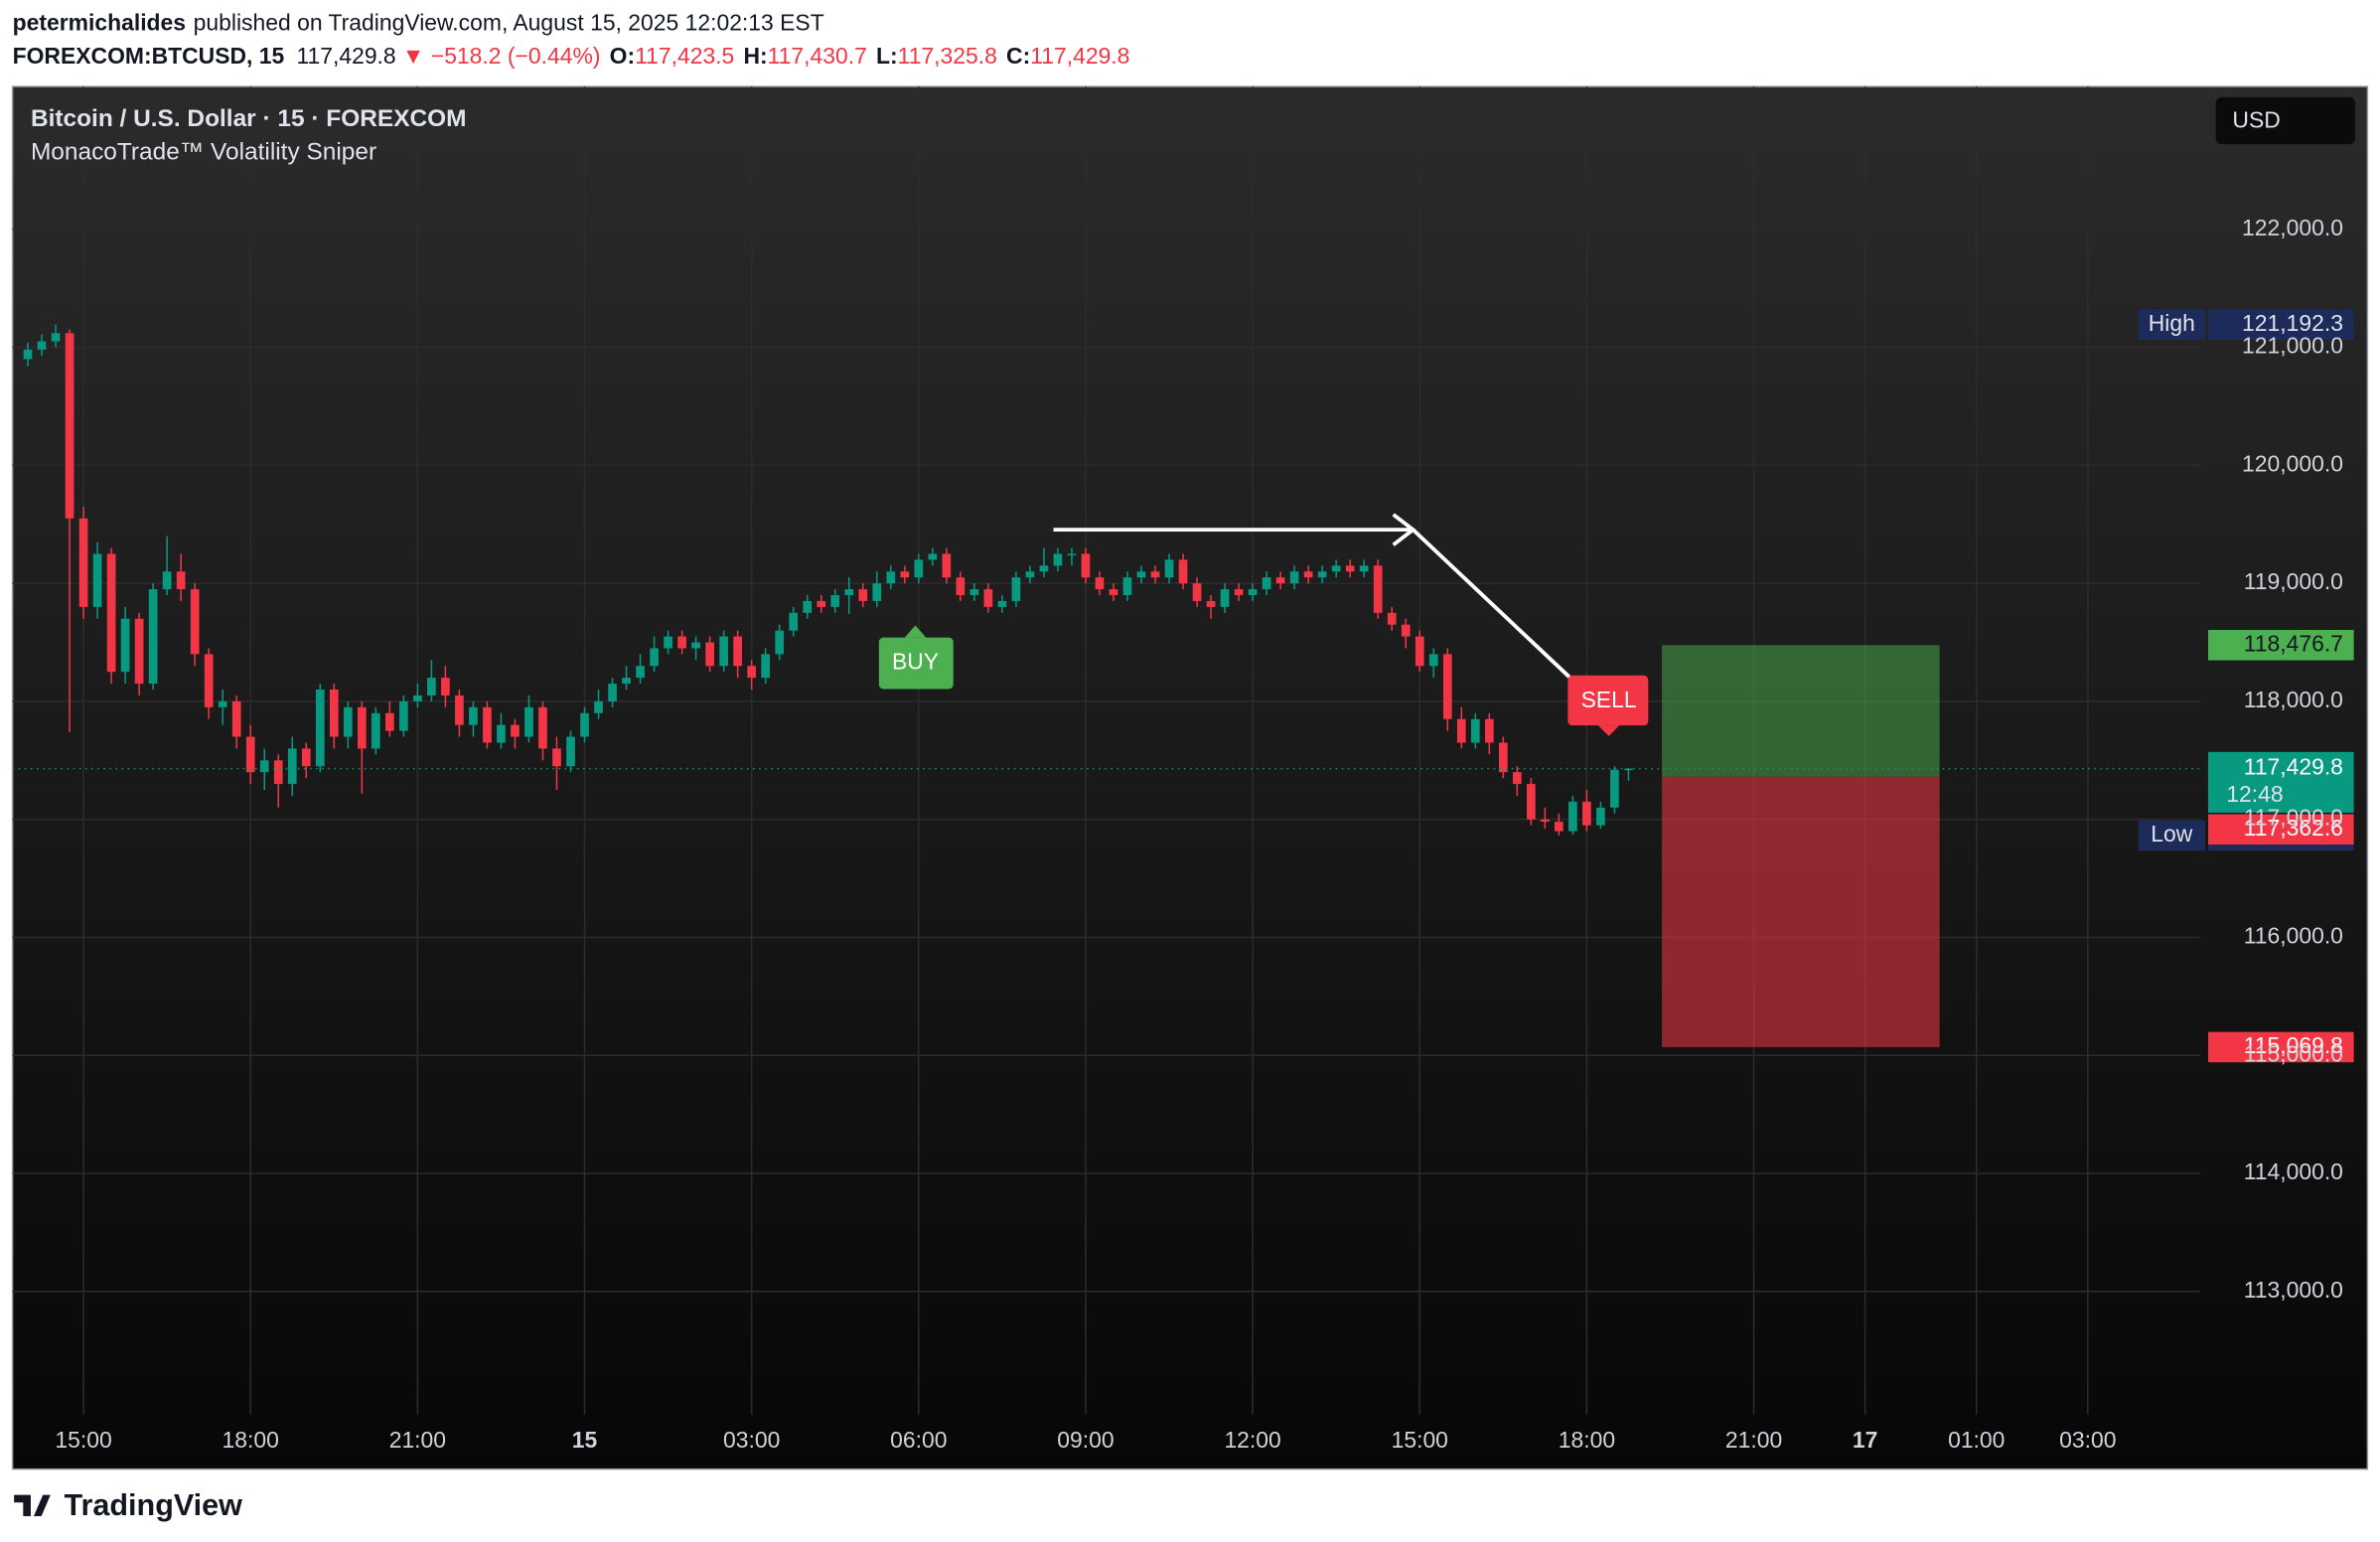  What do you see at coordinates (2292, 346) in the screenshot?
I see `y-tick-label: 121,000.0` at bounding box center [2292, 346].